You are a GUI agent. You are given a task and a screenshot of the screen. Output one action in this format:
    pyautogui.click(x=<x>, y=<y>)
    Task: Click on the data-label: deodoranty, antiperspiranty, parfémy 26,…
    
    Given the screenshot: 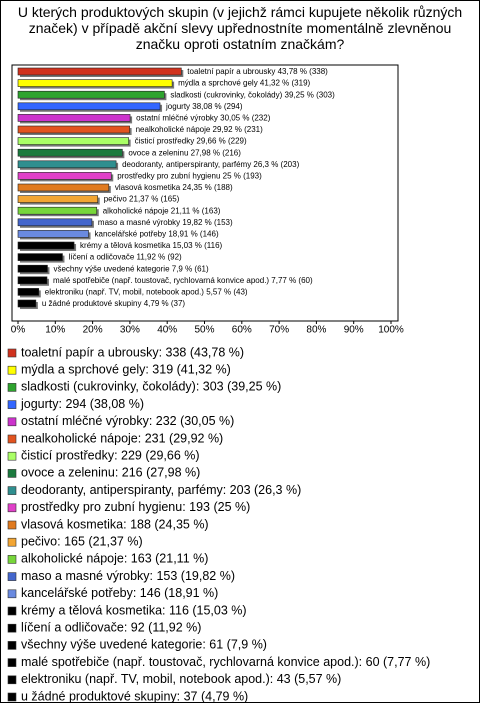 What is the action you would take?
    pyautogui.click(x=210, y=164)
    